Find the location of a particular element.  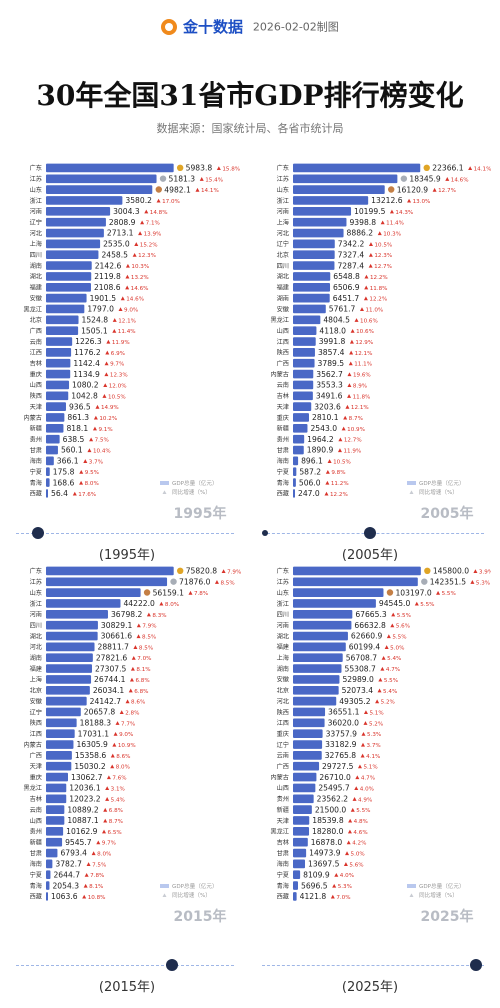

province-label: 河南 is located at coordinates (36, 615).